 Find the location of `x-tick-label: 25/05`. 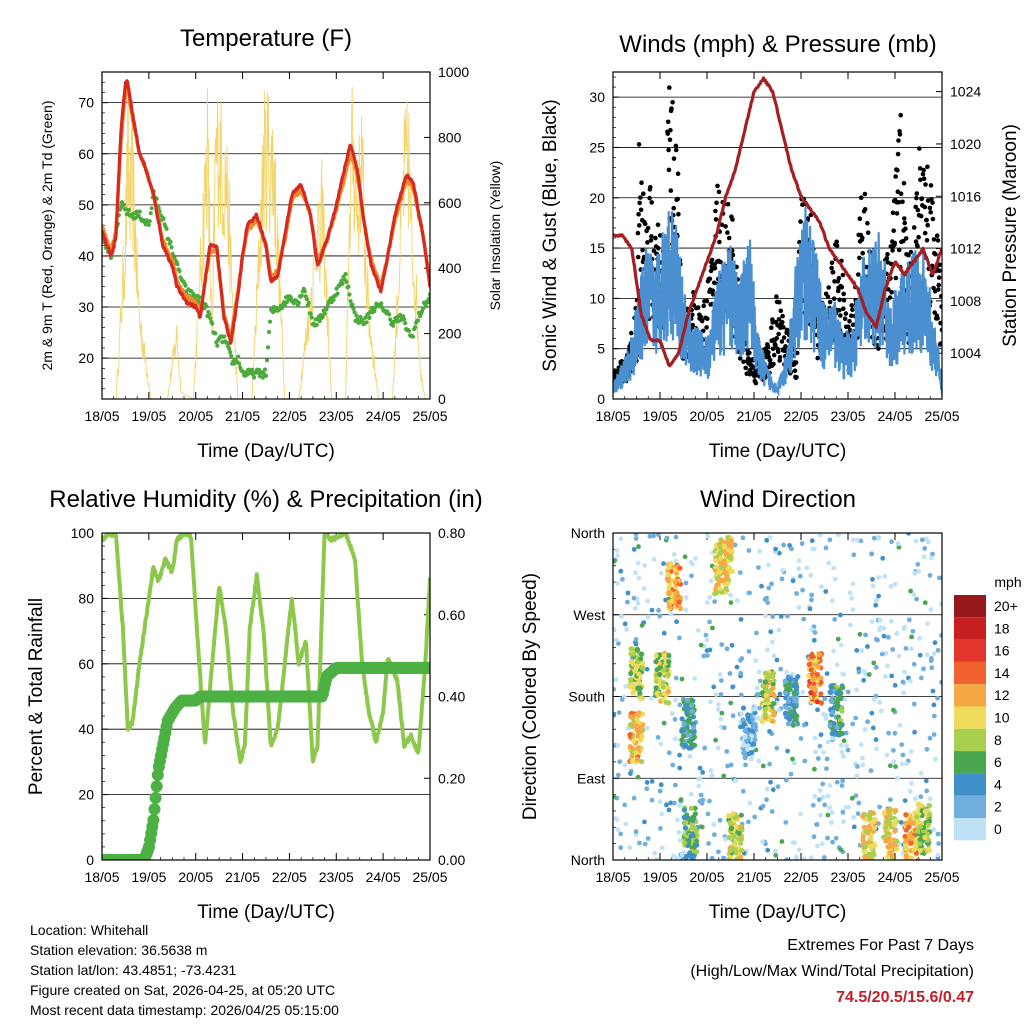

x-tick-label: 25/05 is located at coordinates (941, 416).